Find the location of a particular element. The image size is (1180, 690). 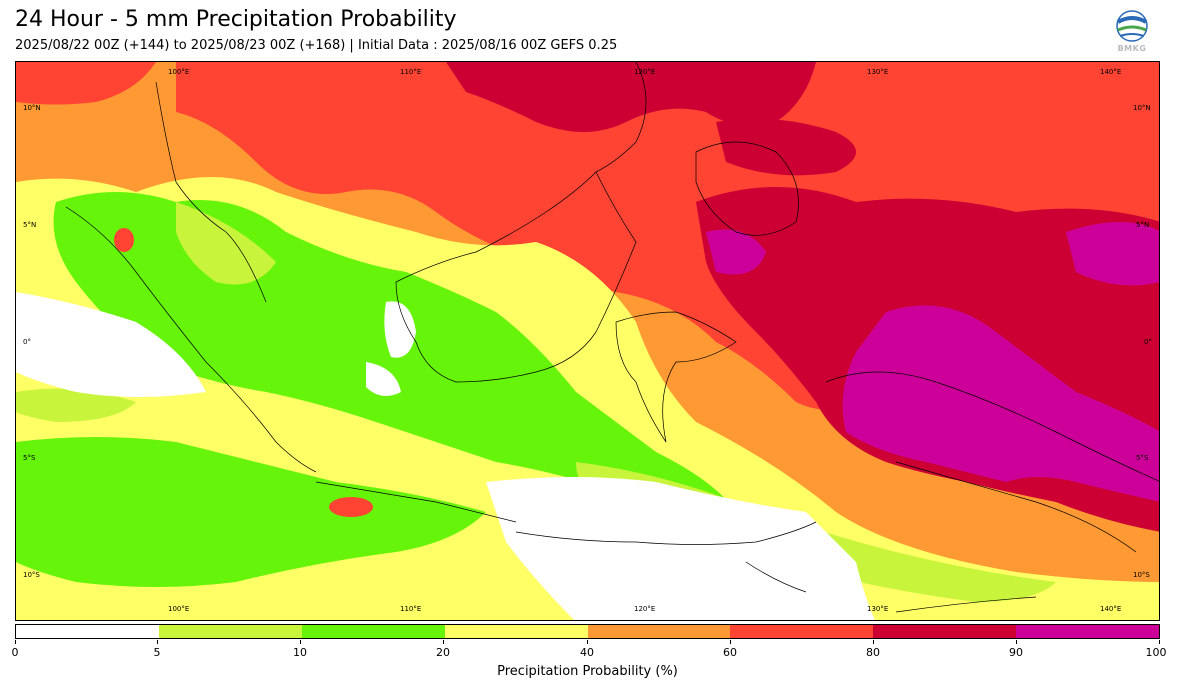

lon-label-top-120: 120°E is located at coordinates (645, 72).